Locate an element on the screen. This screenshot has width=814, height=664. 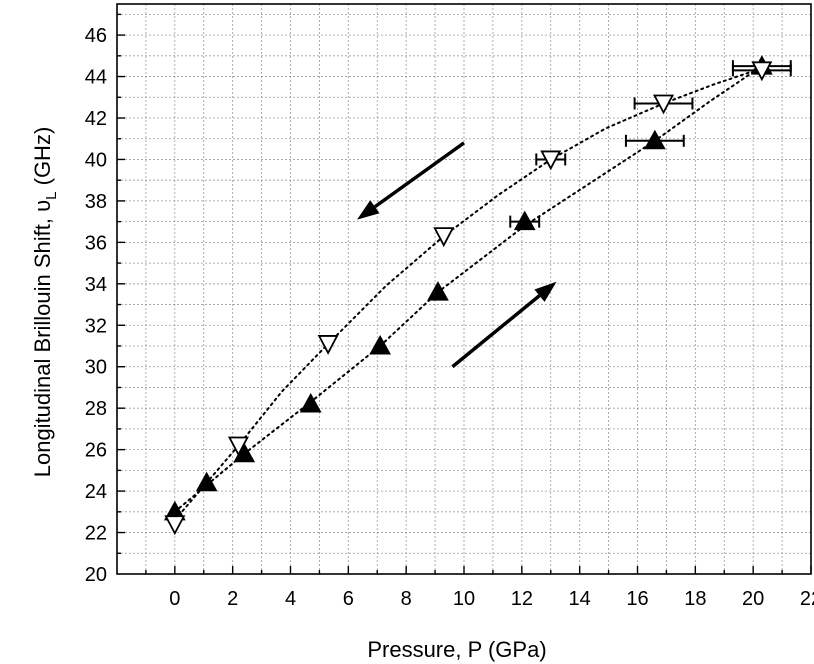
y-axis-title: Longitudinal Brillouin Shift, υL (GHz) is located at coordinates (45, 302).